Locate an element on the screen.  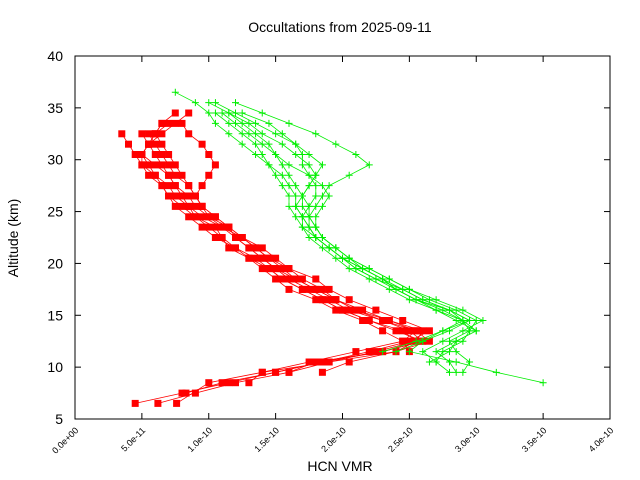
y-tick-label: 25 is located at coordinates (55, 212).